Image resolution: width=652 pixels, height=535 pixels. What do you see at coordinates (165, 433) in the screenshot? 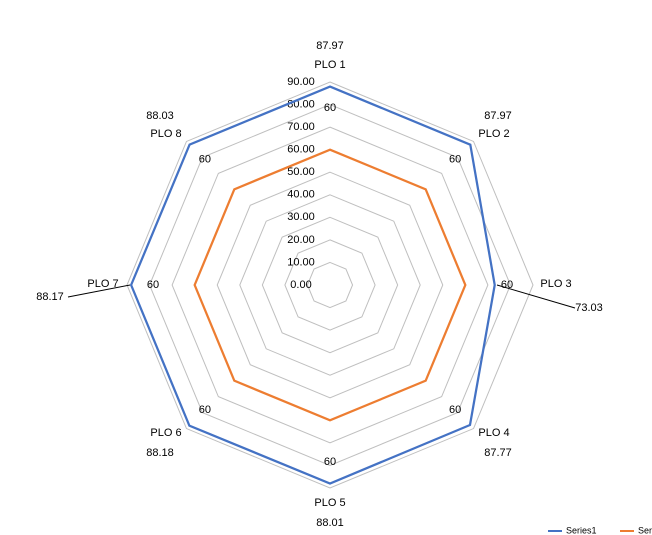
I see `category-label: PLO 6` at bounding box center [165, 433].